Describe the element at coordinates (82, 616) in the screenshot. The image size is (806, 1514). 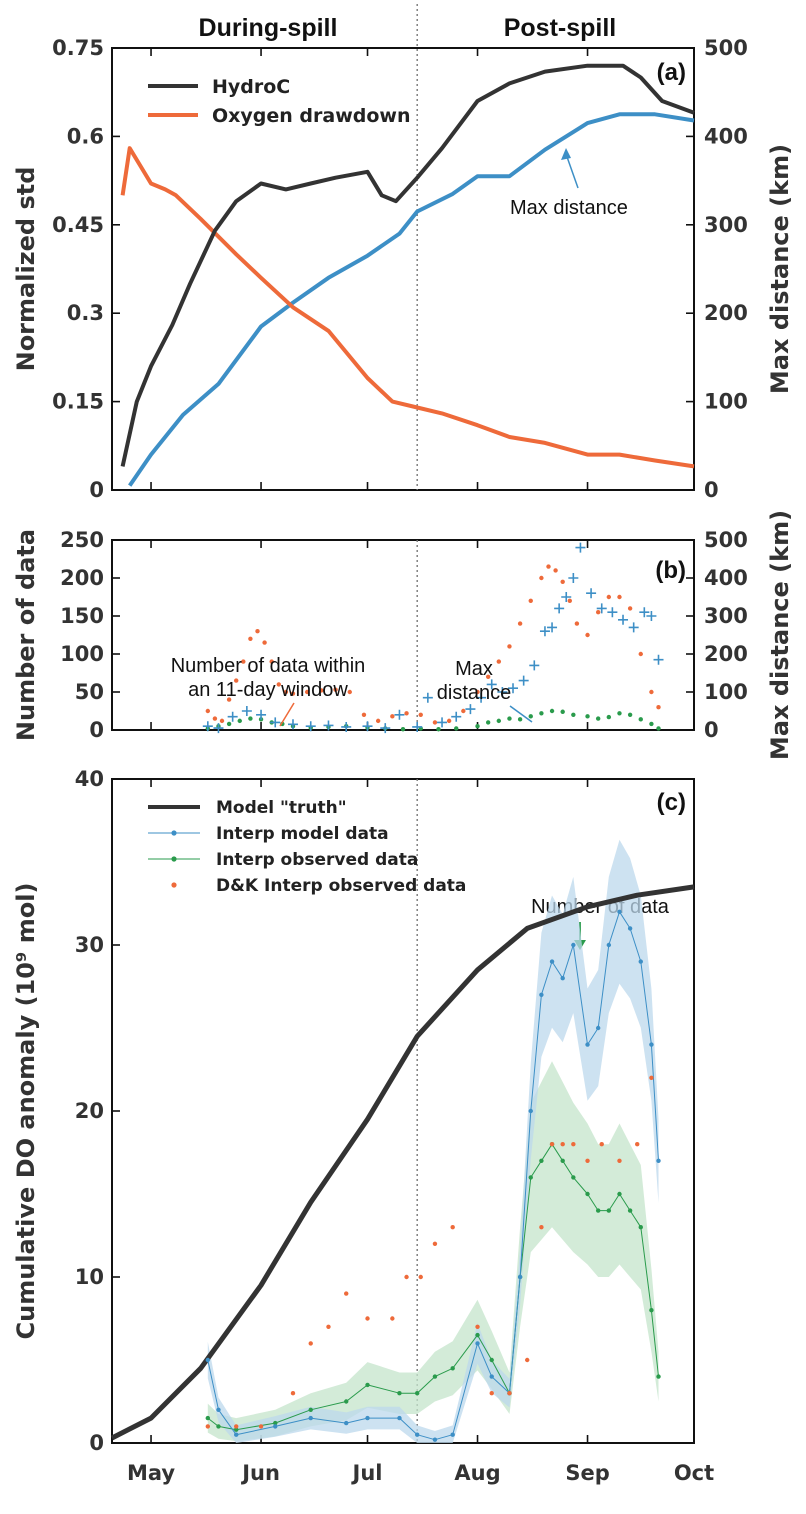
I see `y-tick-label: 150` at that location.